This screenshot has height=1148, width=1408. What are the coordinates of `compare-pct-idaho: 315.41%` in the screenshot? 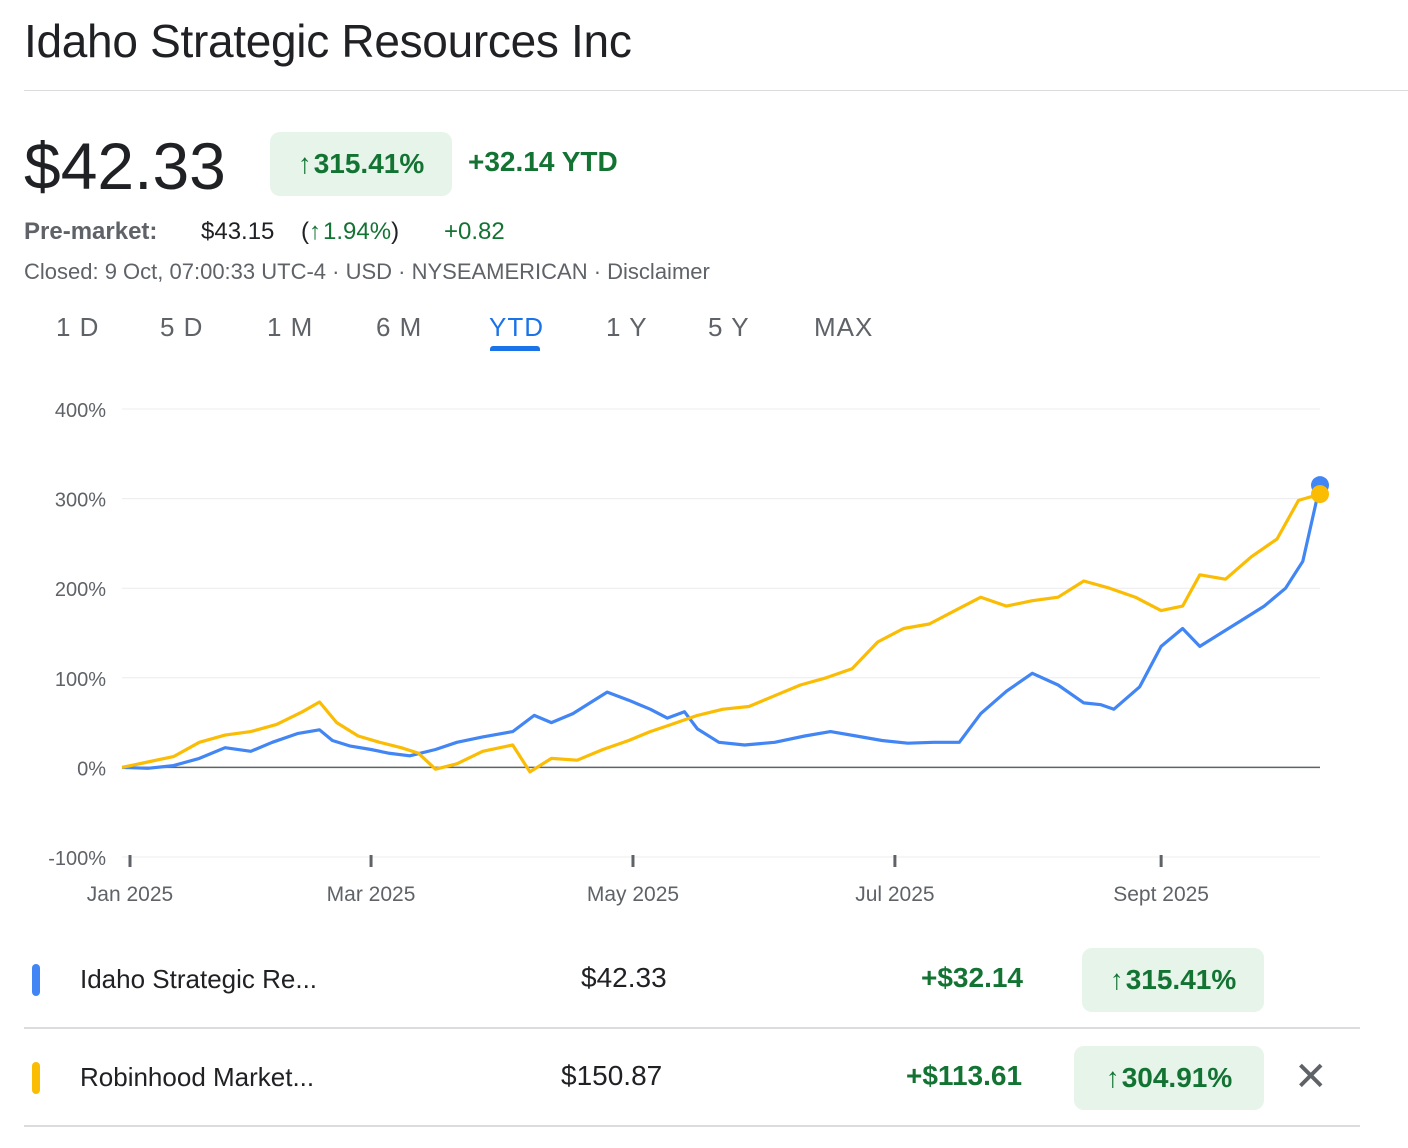 It's located at (1181, 979).